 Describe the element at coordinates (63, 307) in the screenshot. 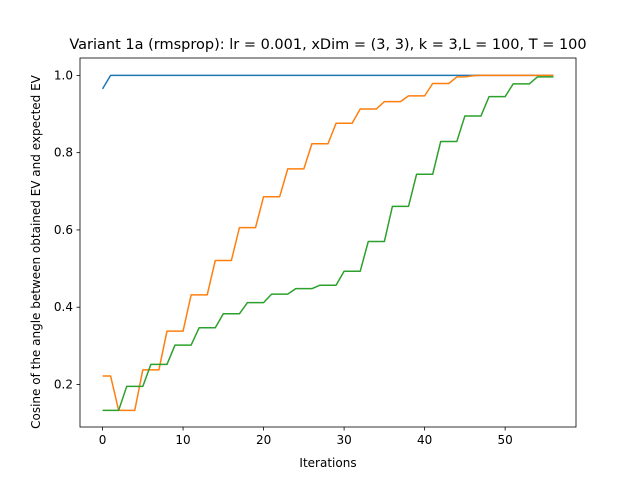

I see `y-tick-label: 0.4` at that location.